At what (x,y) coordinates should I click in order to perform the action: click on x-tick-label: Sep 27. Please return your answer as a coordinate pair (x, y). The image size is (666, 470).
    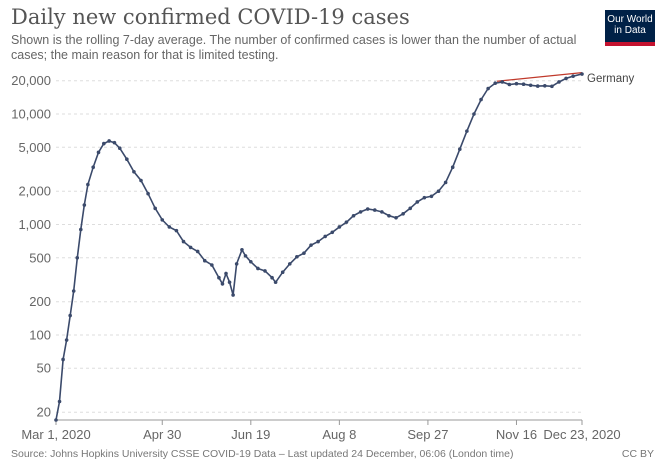
    Looking at the image, I should click on (427, 434).